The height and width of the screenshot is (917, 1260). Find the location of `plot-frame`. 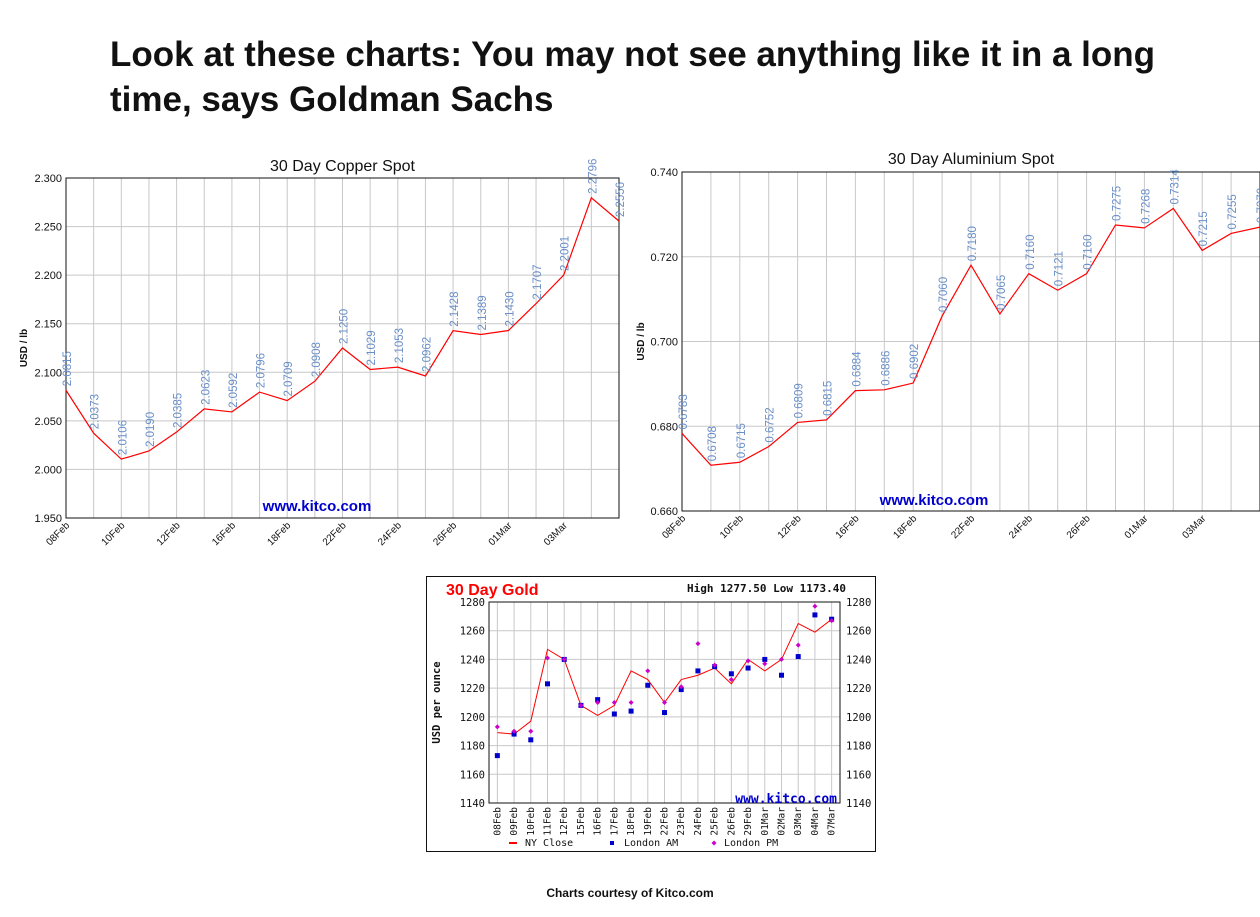

plot-frame is located at coordinates (664, 702).